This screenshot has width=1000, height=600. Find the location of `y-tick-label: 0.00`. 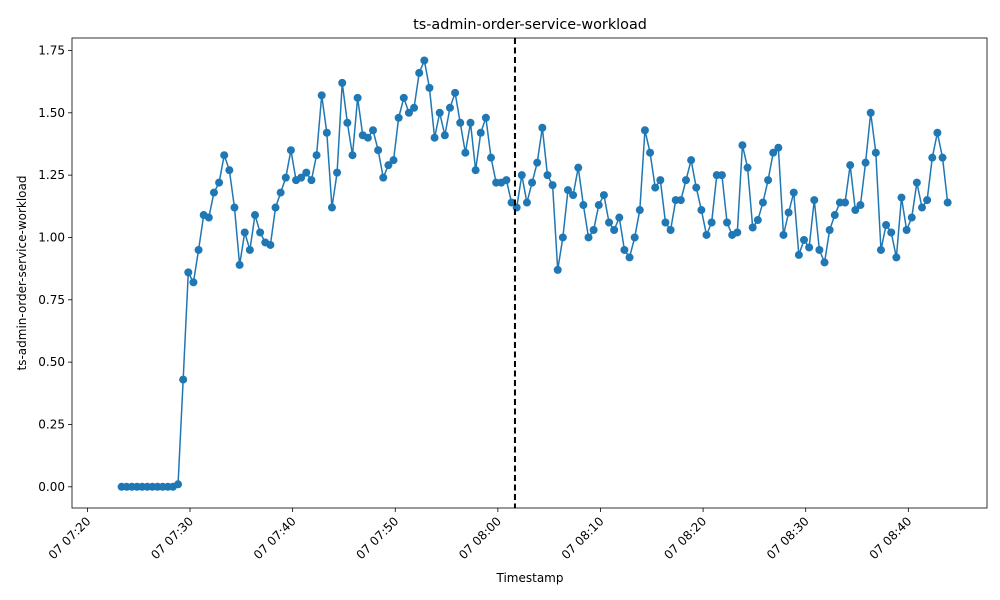

y-tick-label: 0.00 is located at coordinates (51, 487).